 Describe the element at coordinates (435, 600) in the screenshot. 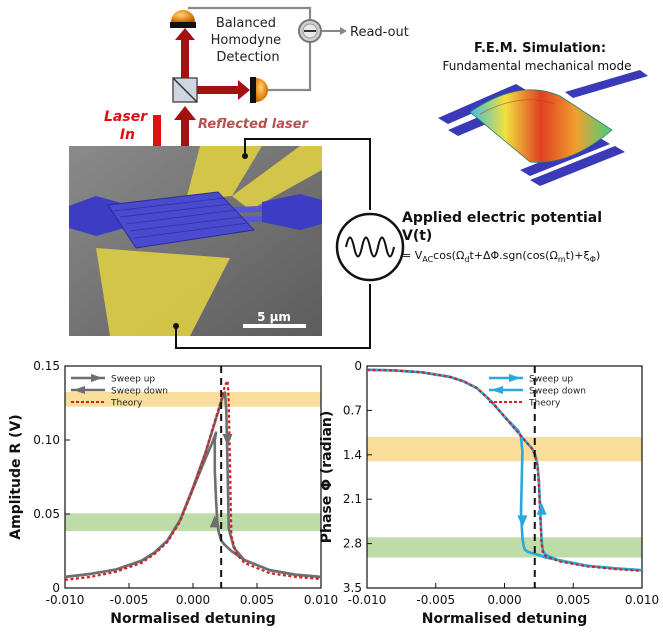

I see `x-tick-label: -0.005` at that location.